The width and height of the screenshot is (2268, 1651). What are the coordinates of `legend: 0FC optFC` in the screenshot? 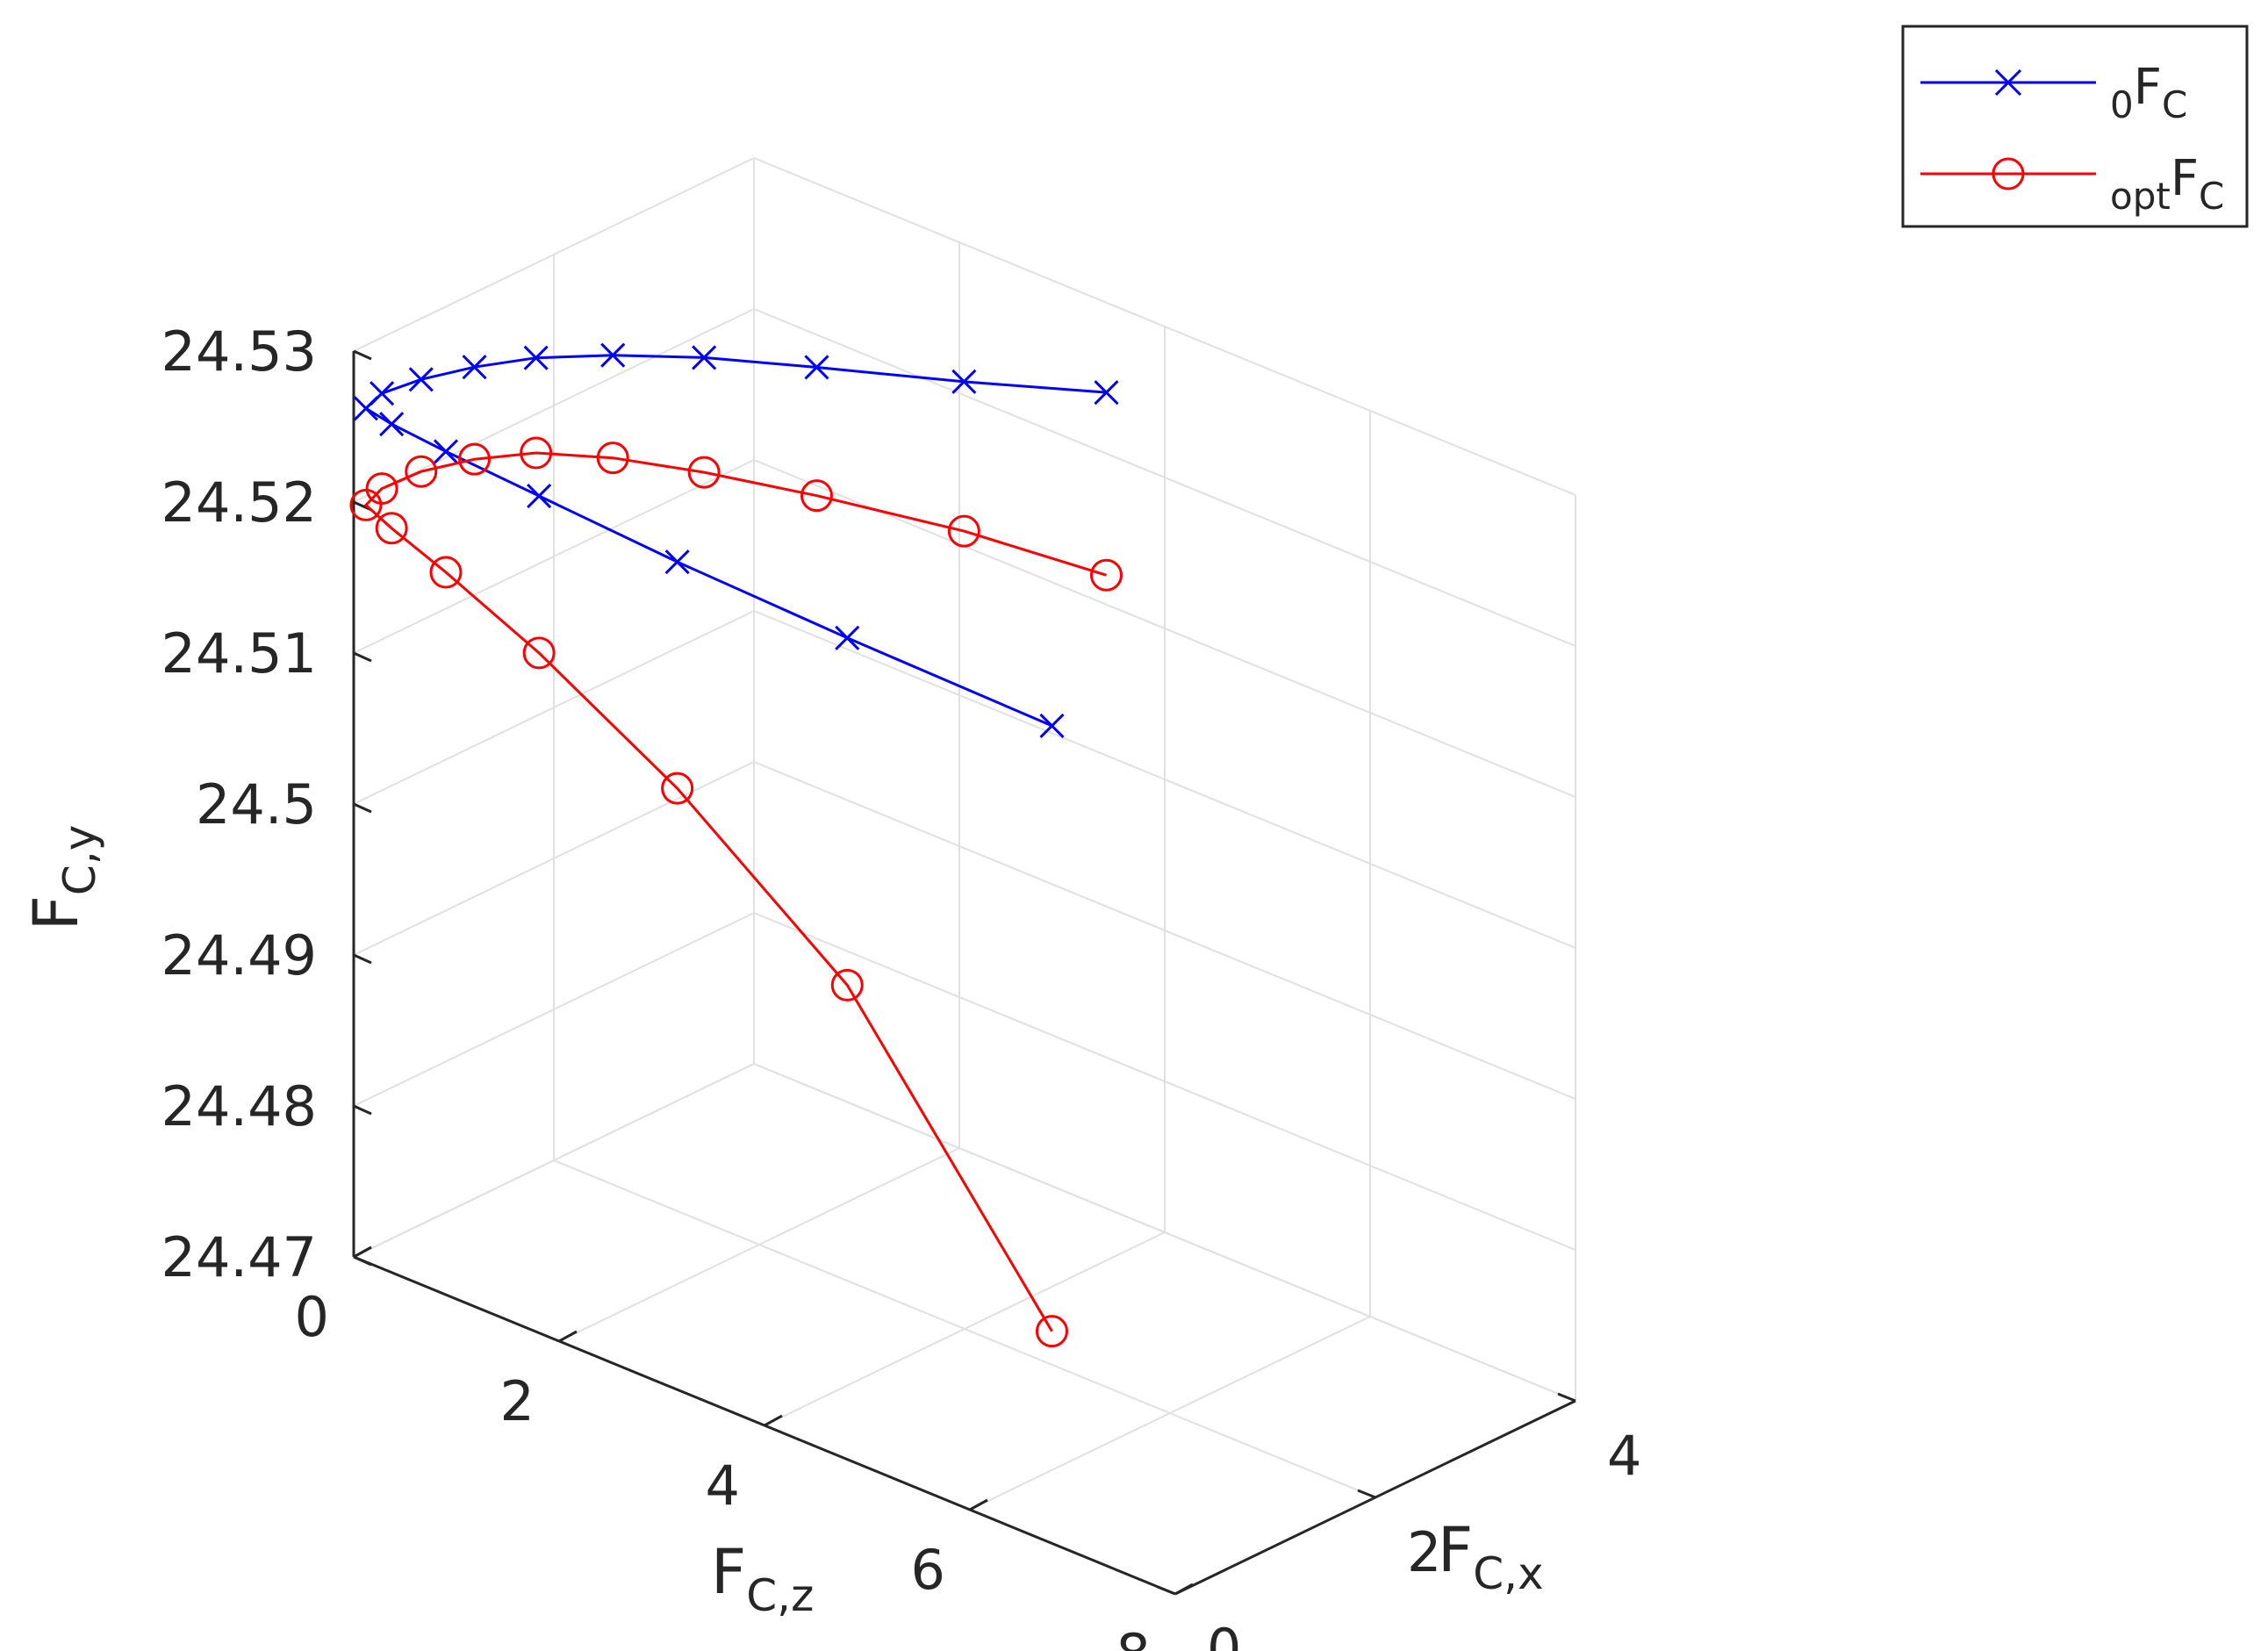 It's located at (2075, 126).